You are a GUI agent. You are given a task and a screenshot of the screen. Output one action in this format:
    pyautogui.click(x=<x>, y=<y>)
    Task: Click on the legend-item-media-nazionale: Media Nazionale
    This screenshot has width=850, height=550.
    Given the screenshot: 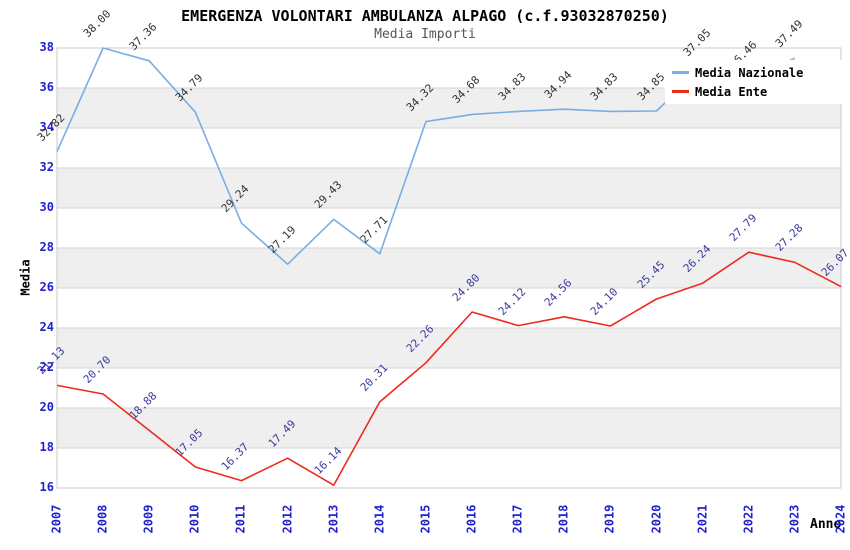 What is the action you would take?
    pyautogui.click(x=753, y=72)
    